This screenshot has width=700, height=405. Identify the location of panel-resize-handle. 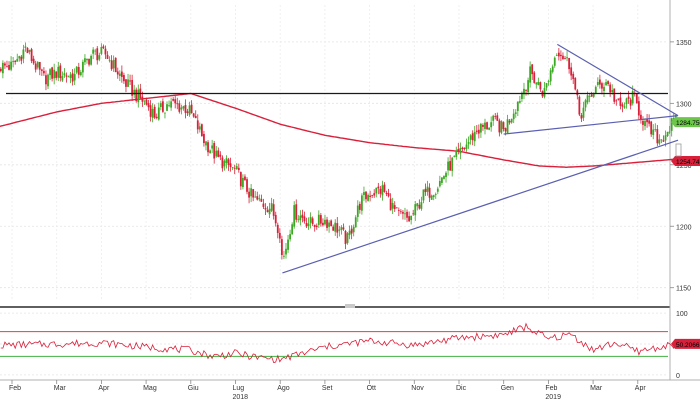
(350, 306).